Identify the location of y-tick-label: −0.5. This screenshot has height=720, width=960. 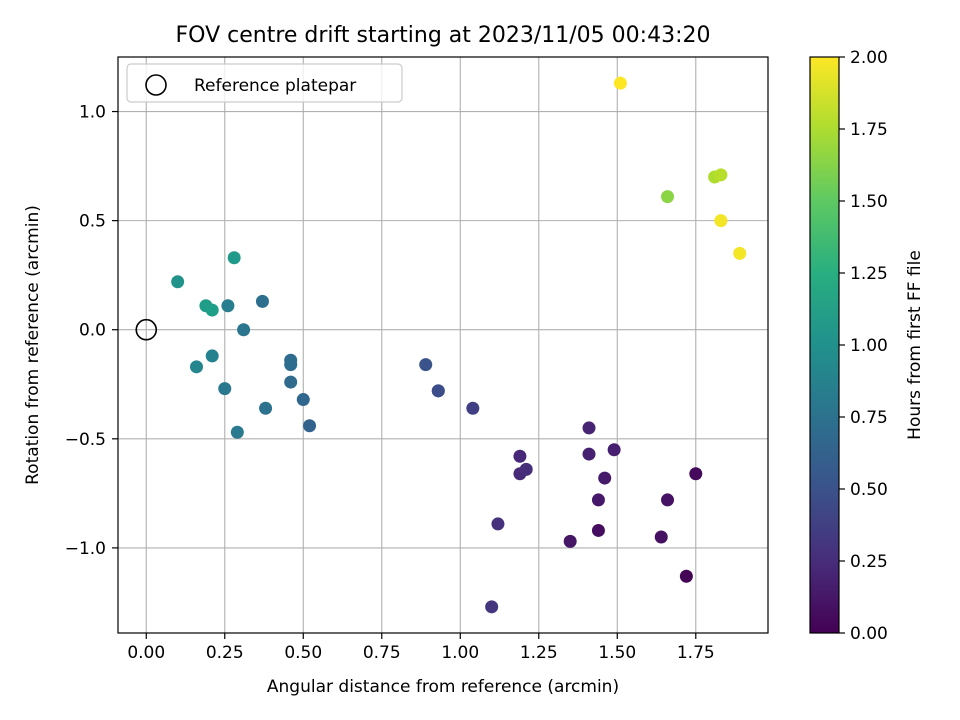
(85, 440).